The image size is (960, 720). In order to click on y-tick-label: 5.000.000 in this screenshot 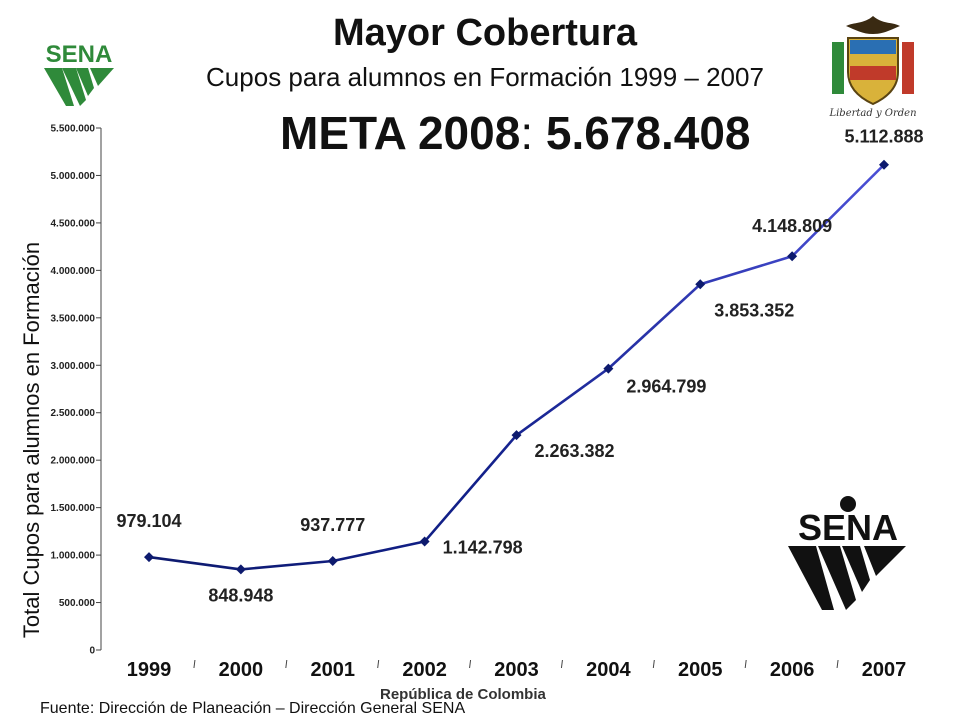, I will do `click(73, 176)`.